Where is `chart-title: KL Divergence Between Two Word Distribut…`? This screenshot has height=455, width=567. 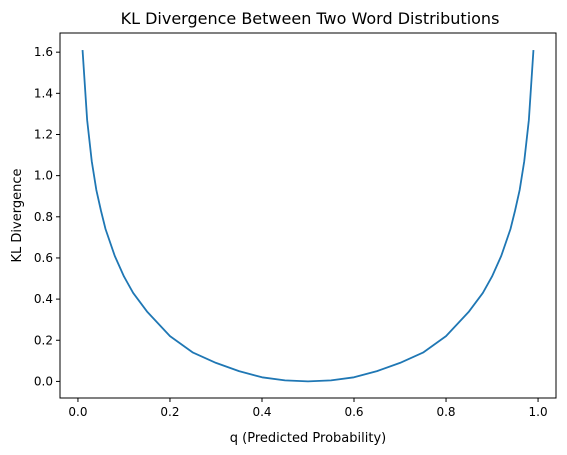
chart-title: KL Divergence Between Two Word Distribut… is located at coordinates (310, 18).